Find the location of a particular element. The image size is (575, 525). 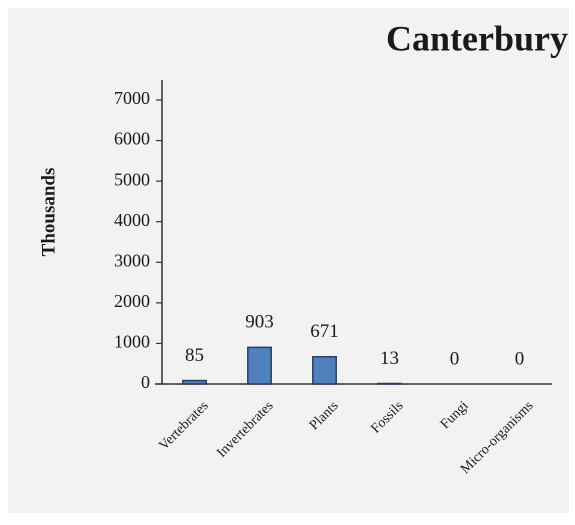

y-tick-label: 6000 is located at coordinates (132, 139).